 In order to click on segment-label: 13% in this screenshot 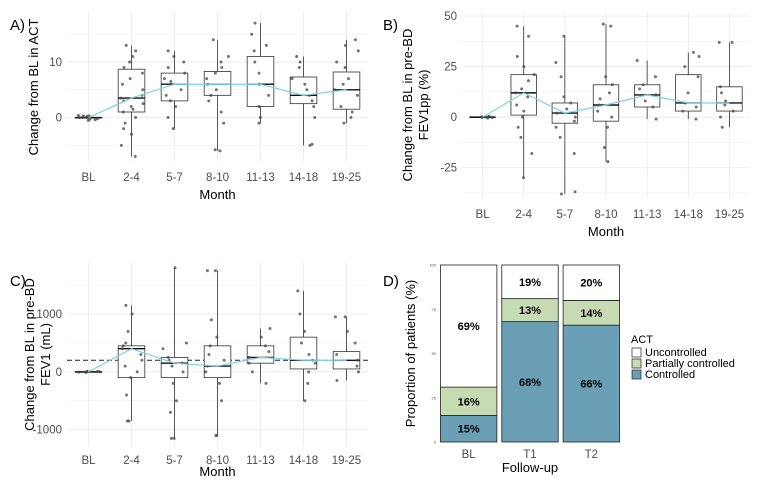, I will do `click(530, 311)`.